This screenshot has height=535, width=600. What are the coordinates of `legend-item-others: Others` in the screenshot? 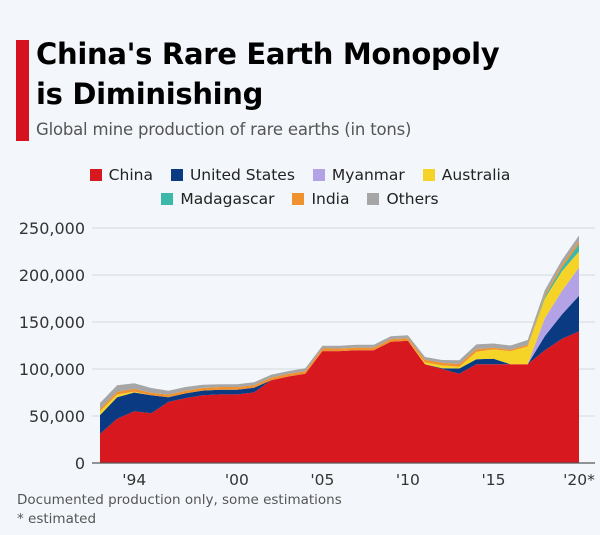 It's located at (403, 199).